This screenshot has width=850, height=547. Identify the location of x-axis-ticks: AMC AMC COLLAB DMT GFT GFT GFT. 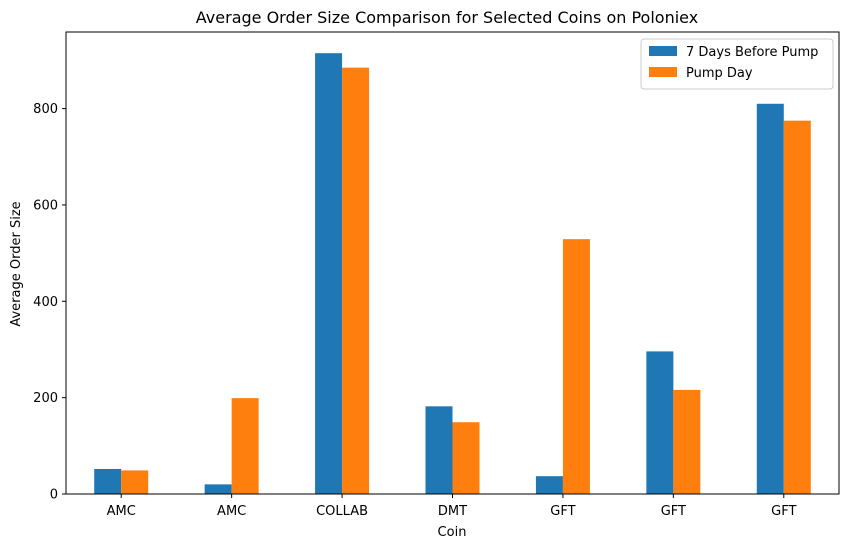
(451, 506).